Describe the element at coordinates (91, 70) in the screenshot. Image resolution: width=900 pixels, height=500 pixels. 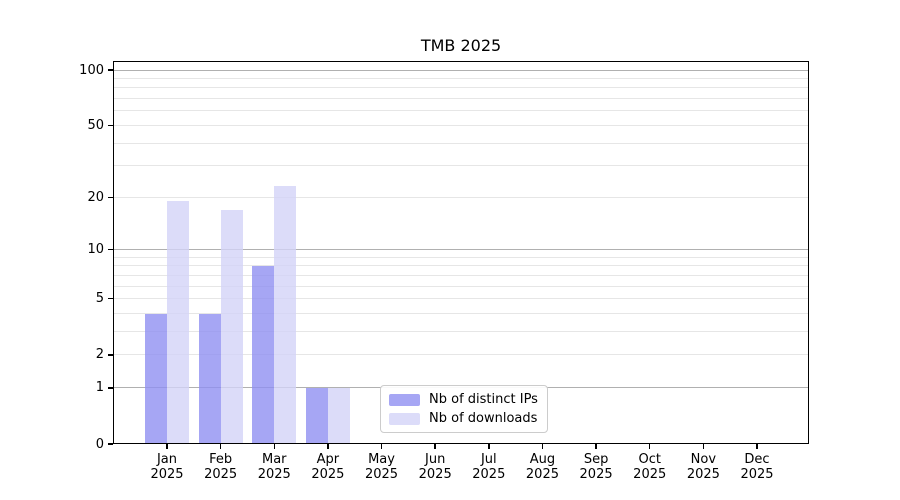
I see `y-tick-label-100: 100` at that location.